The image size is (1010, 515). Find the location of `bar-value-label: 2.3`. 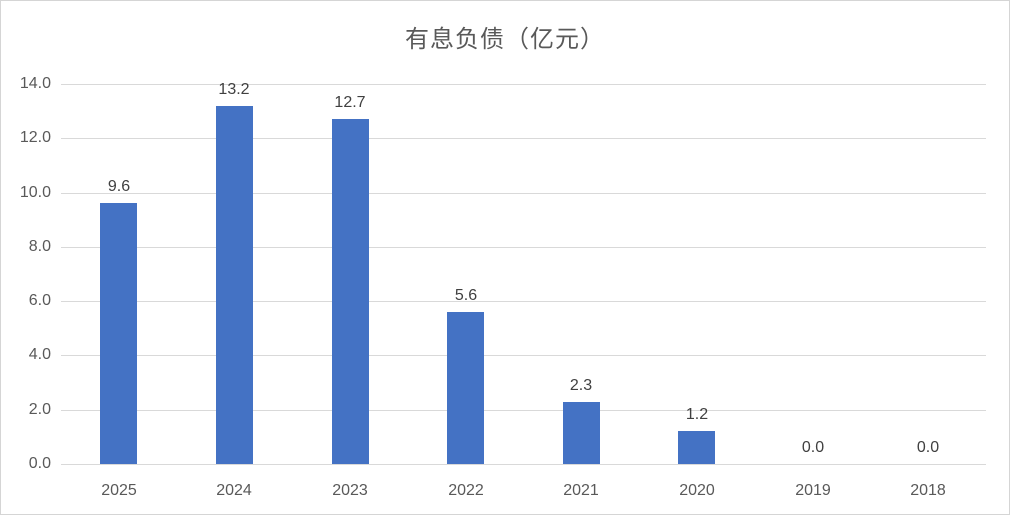

bar-value-label: 2.3 is located at coordinates (581, 385).